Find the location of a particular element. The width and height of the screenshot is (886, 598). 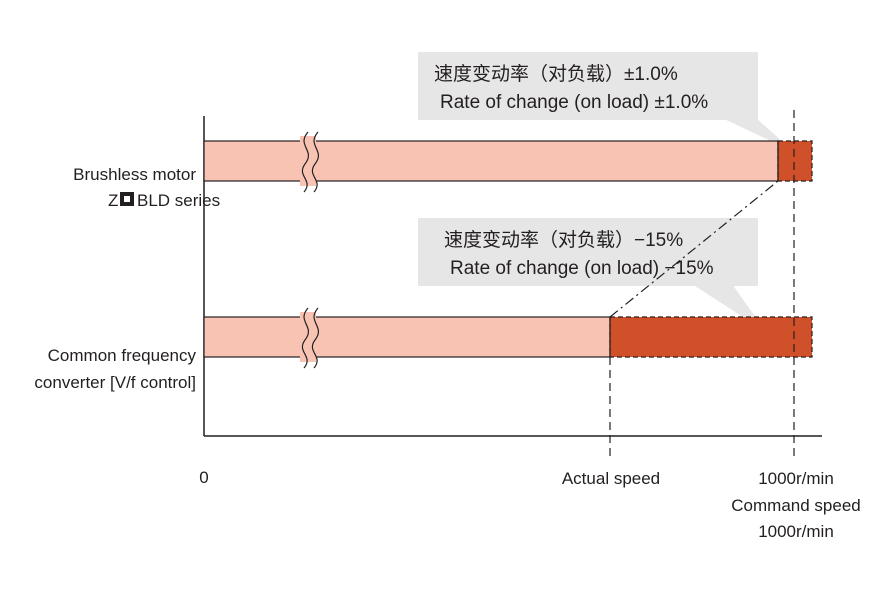

axis-origin-label: 0 is located at coordinates (203, 477).